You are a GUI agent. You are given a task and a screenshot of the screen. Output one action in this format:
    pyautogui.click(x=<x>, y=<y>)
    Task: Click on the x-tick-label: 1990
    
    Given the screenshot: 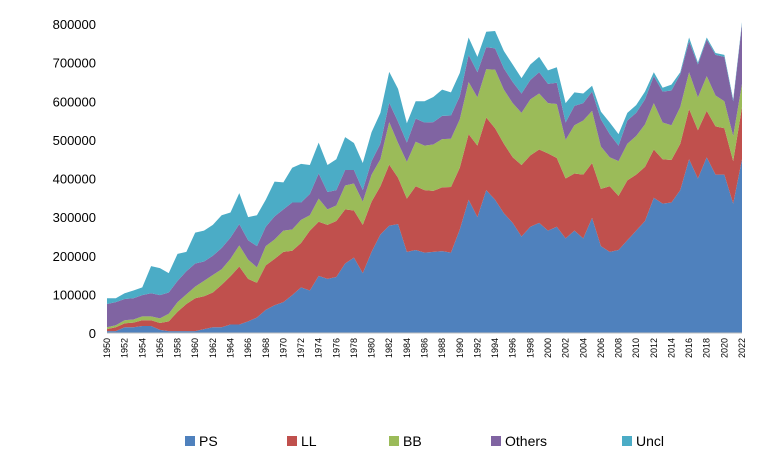 What is the action you would take?
    pyautogui.click(x=460, y=348)
    